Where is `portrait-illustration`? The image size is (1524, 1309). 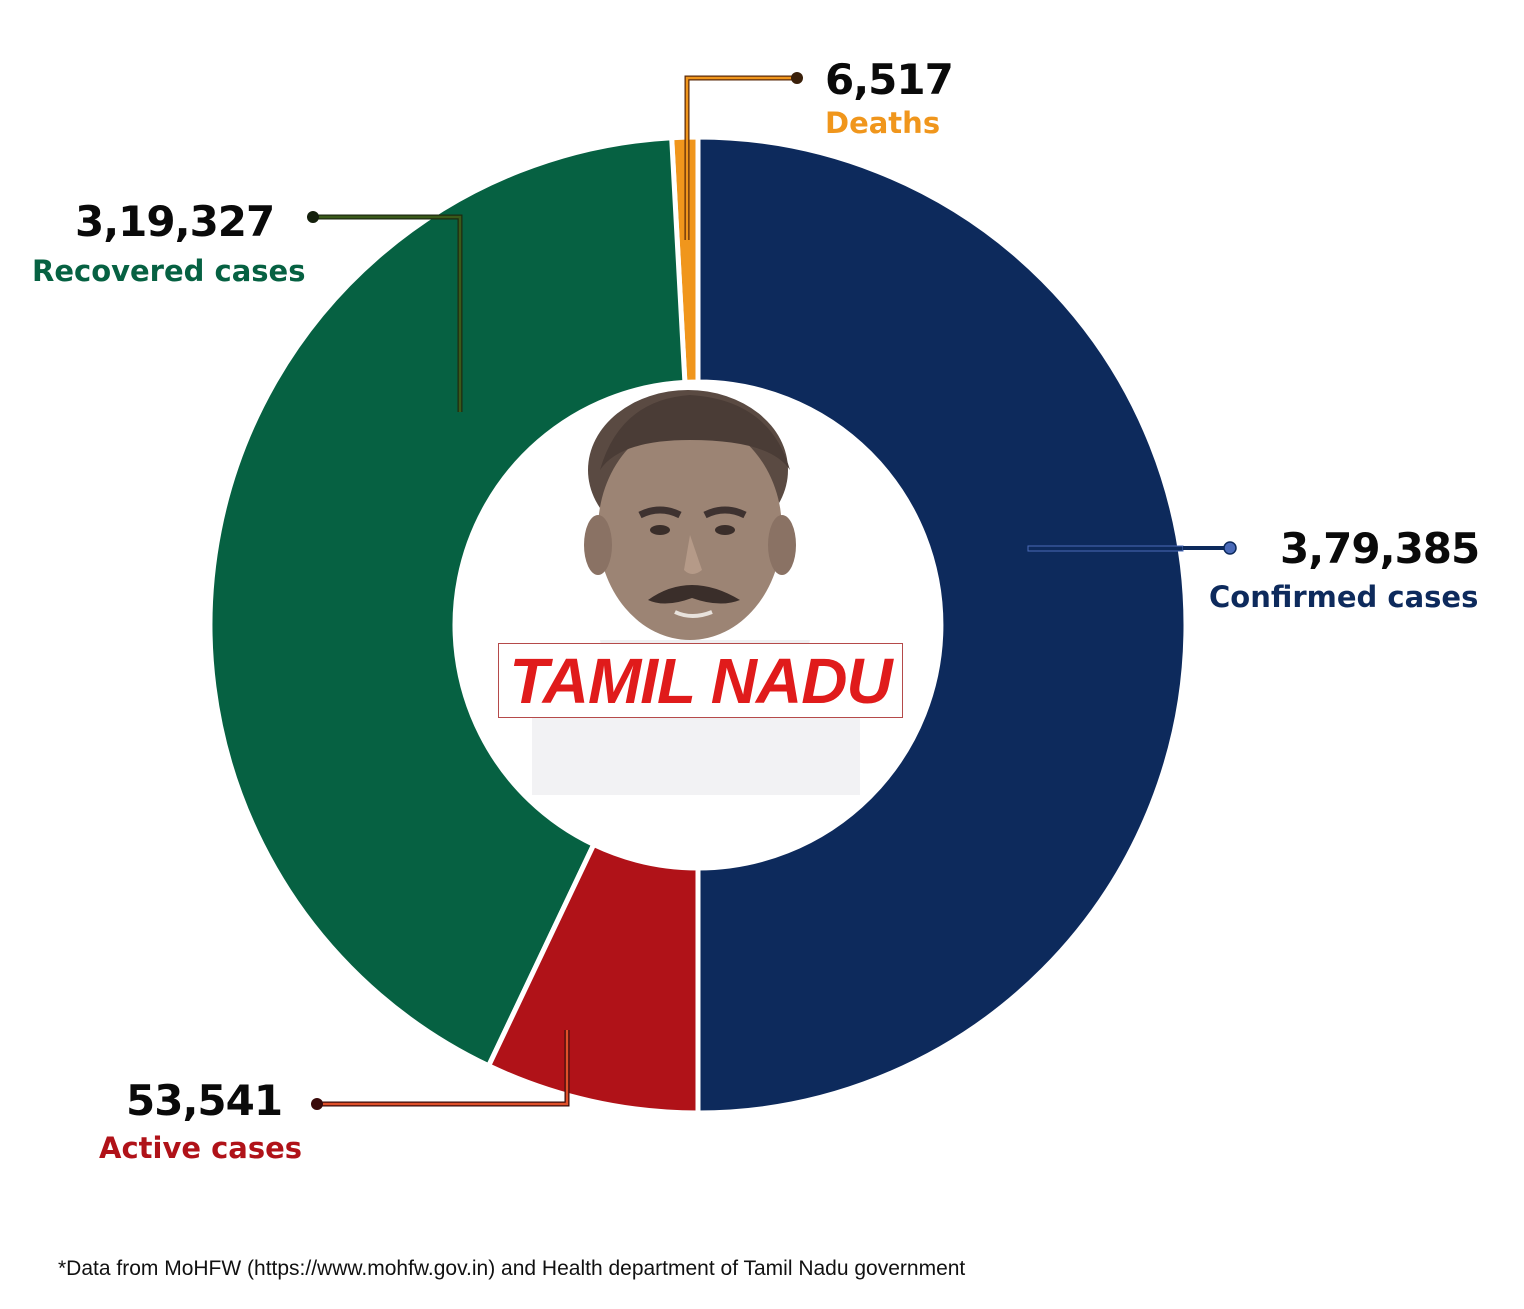
portrait-illustration is located at coordinates (696, 592).